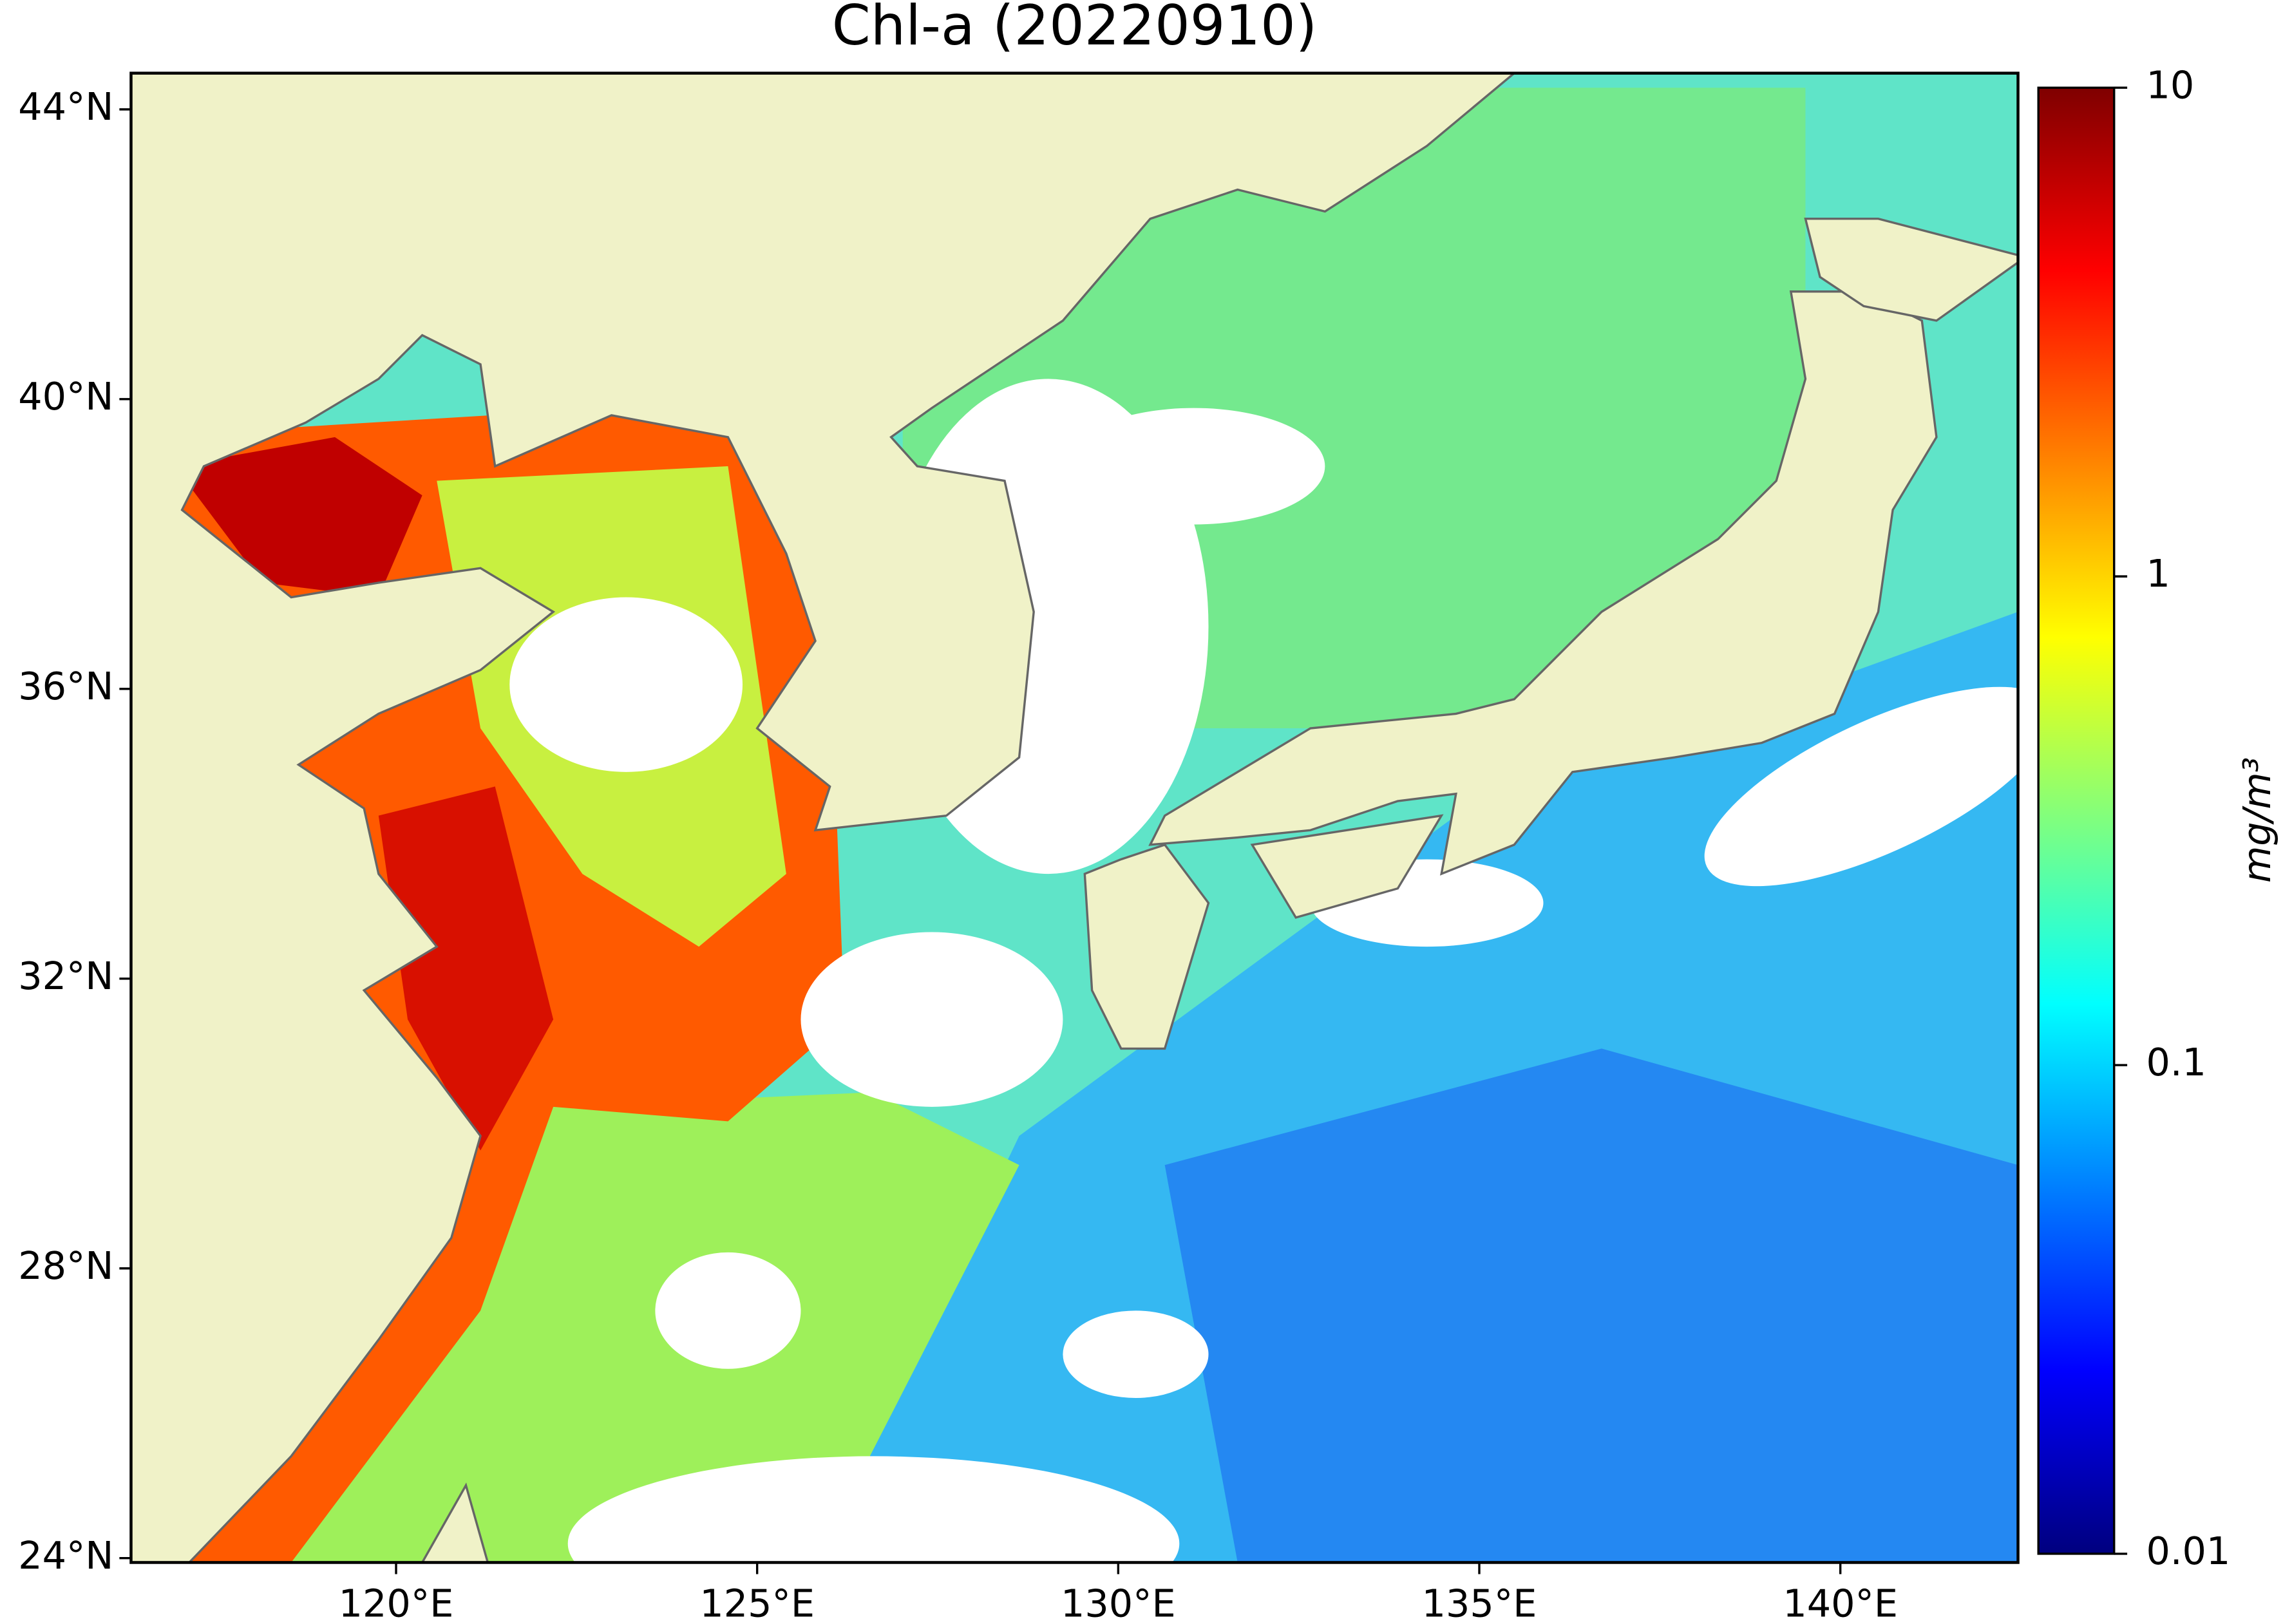 The height and width of the screenshot is (1624, 2283). Describe the element at coordinates (1591, 1305) in the screenshot. I see `pacific-deep` at that location.